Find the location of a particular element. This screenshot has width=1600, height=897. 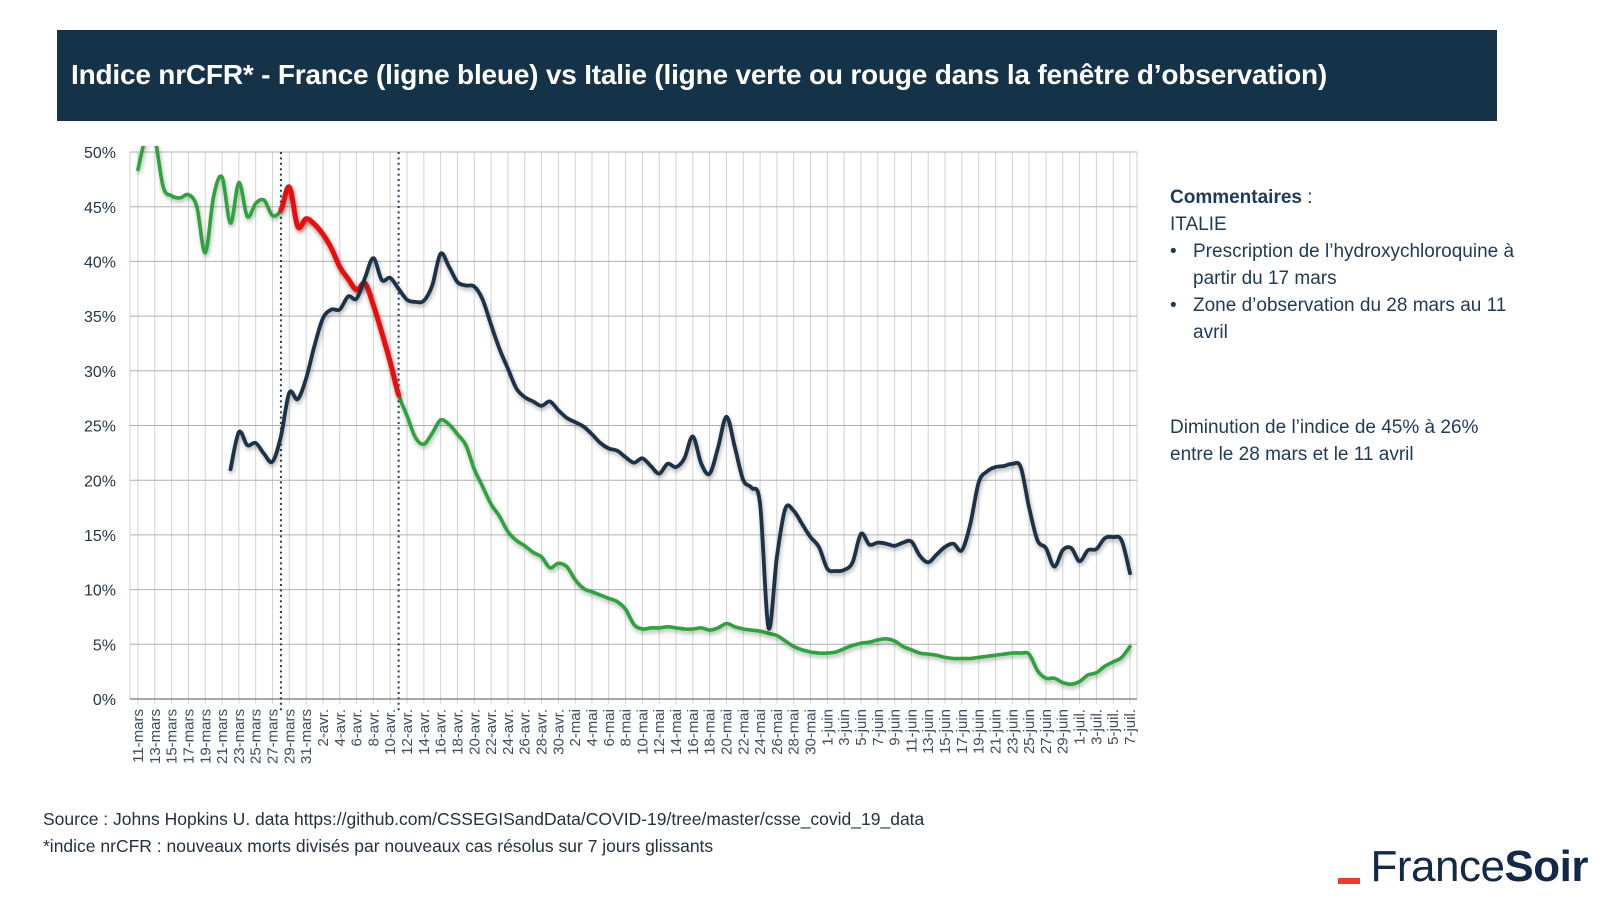

svg-text: 5% is located at coordinates (104, 645).